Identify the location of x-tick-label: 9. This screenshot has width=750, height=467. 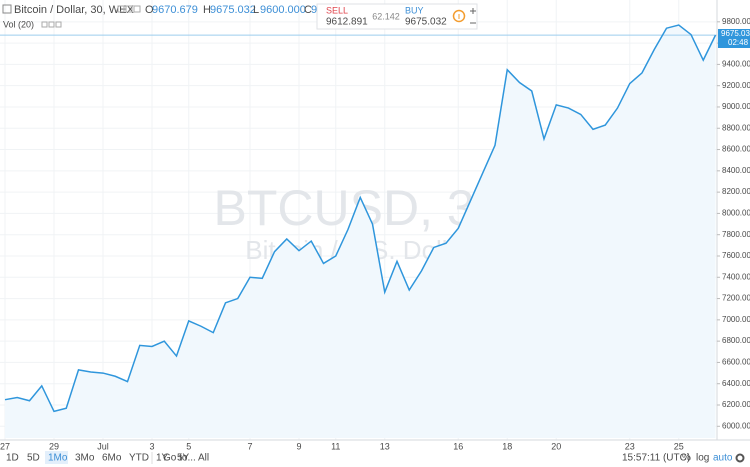
(298, 446).